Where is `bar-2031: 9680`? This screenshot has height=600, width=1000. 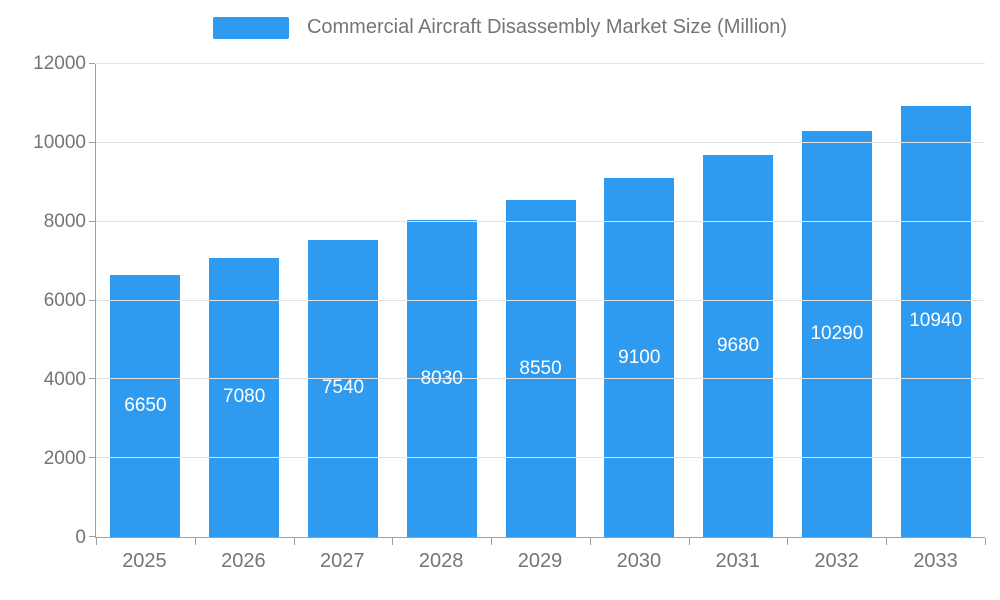 bar-2031: 9680 is located at coordinates (738, 346).